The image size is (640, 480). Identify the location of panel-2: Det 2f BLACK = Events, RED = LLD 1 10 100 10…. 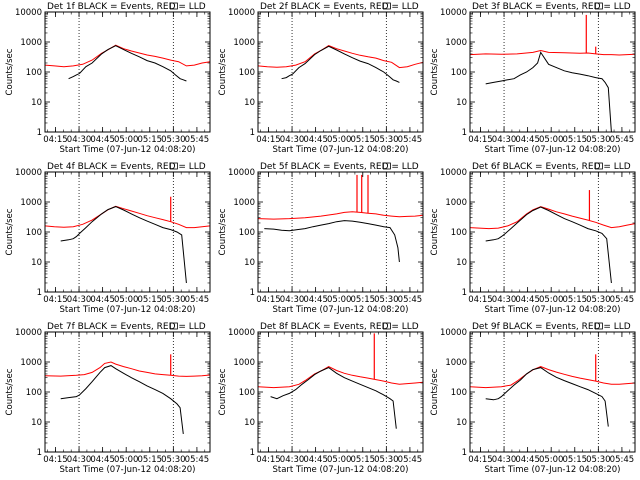
(321, 78).